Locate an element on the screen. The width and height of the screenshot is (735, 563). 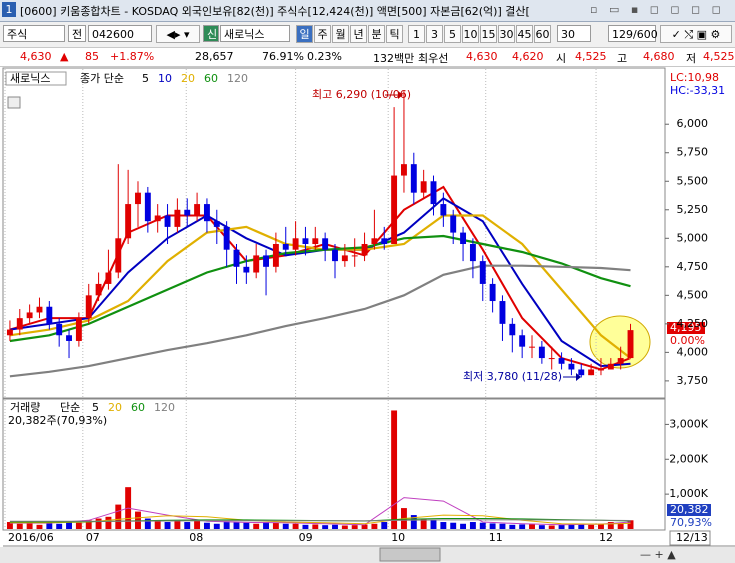
legend-label: 단순 is located at coordinates (70, 407).